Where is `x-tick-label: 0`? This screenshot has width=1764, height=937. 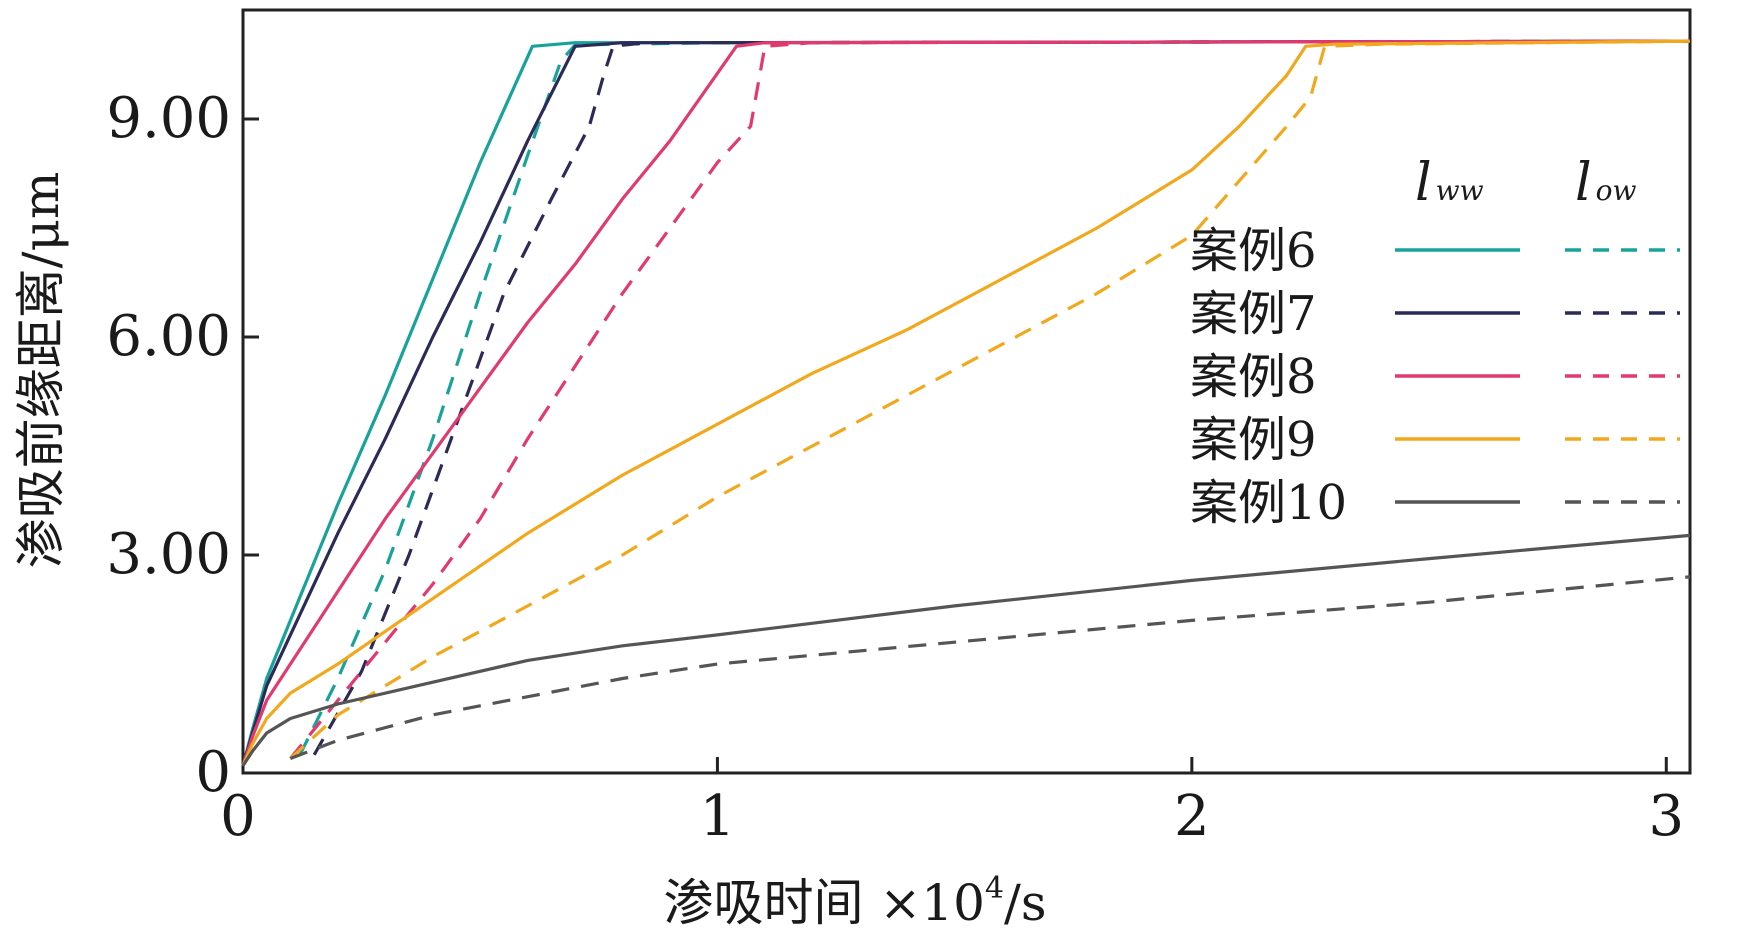
x-tick-label: 0 is located at coordinates (238, 816).